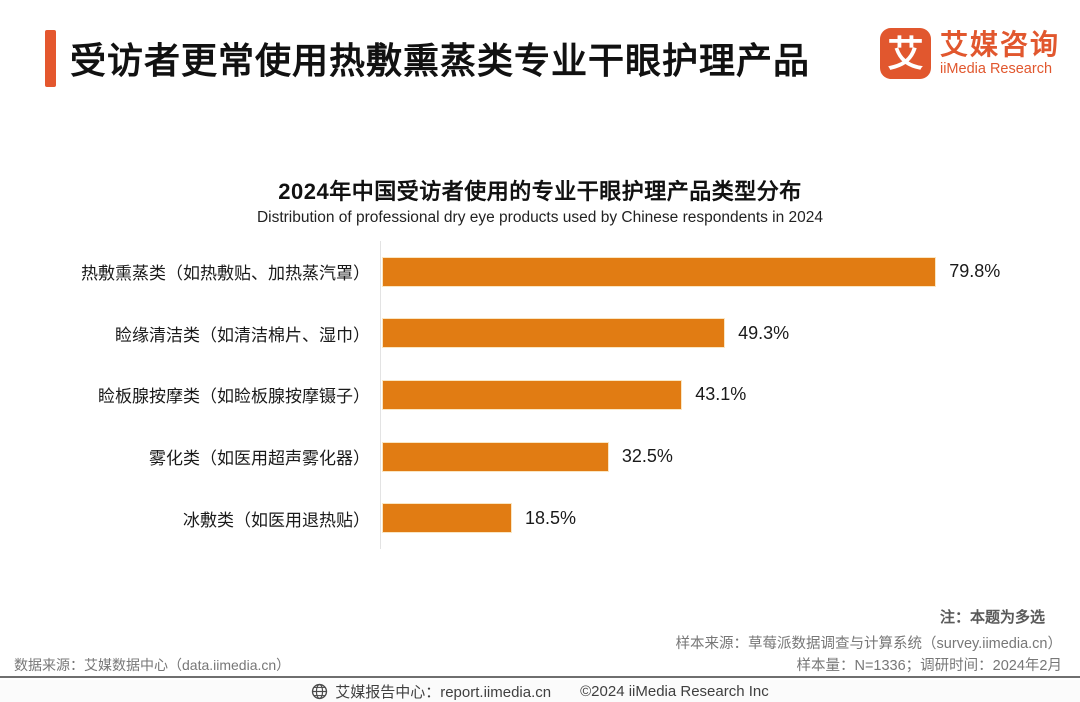 The image size is (1080, 702). I want to click on value-label: 32.5%, so click(647, 456).